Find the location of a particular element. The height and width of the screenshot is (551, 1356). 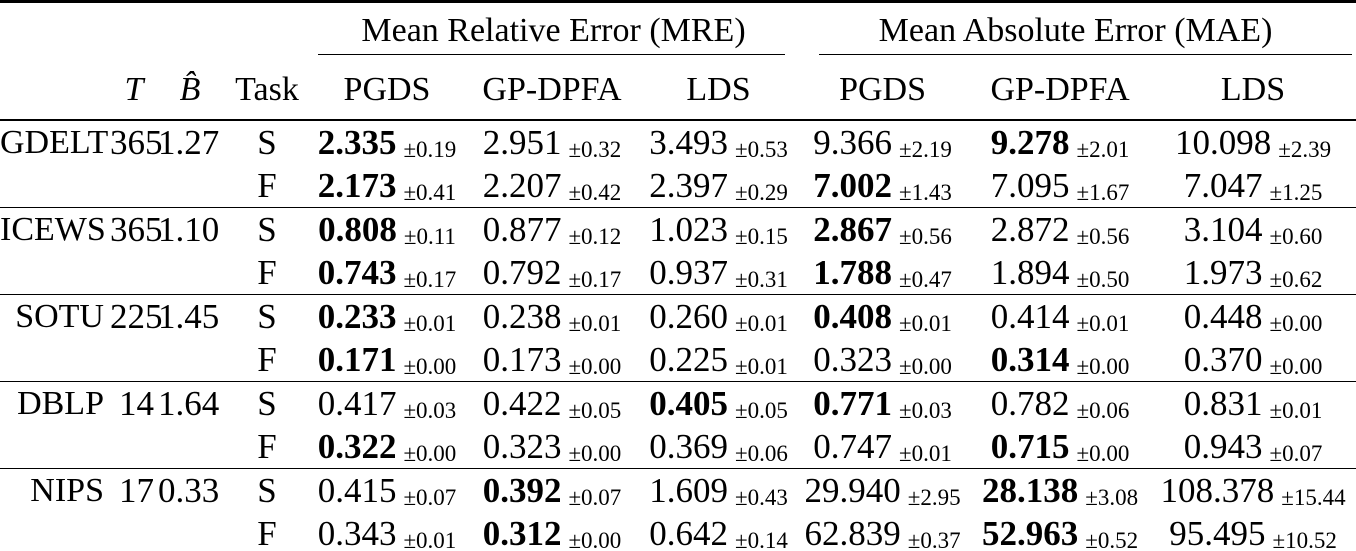

value-cell: 28.138 ±3.08 is located at coordinates (1060, 490).